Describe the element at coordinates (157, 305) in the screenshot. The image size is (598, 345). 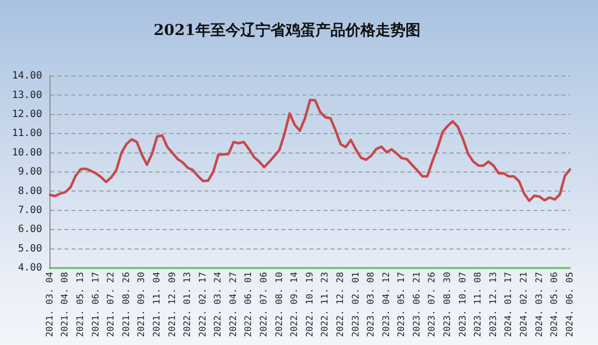
I see `x-tick-label: 2021. 11. 04` at that location.